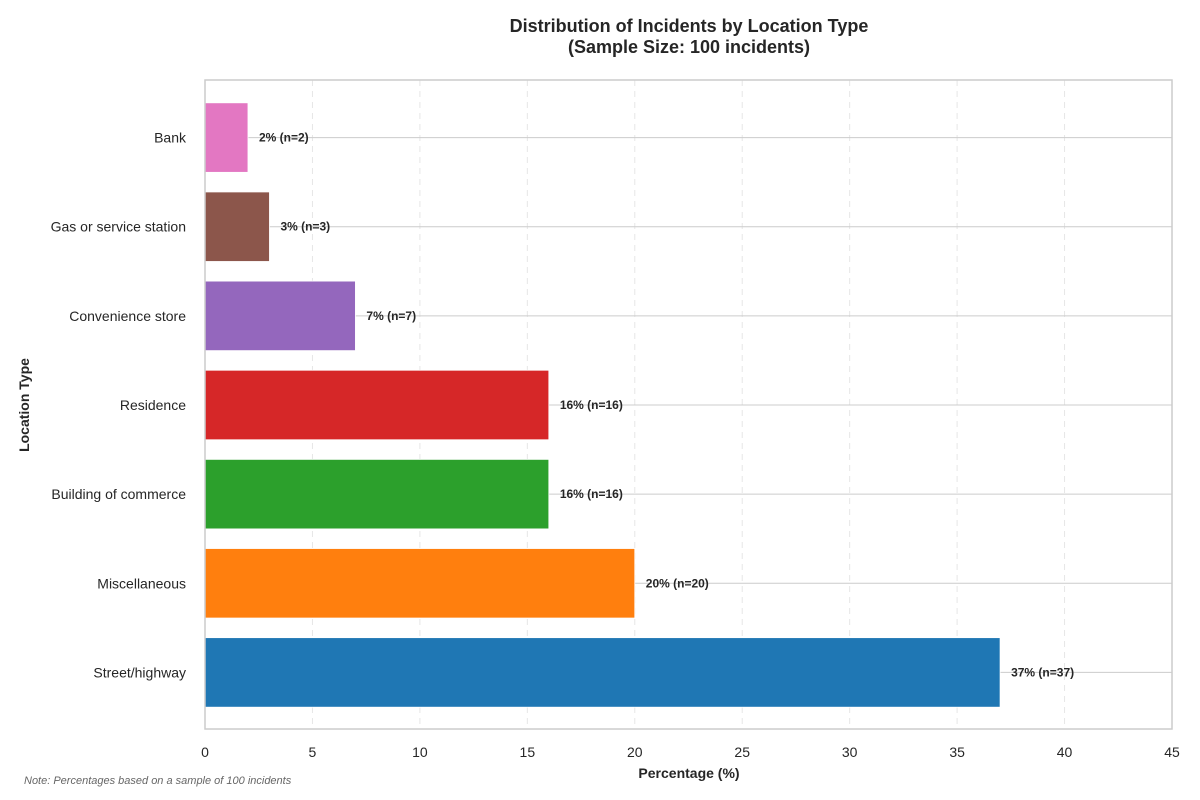  Describe the element at coordinates (118, 494) in the screenshot. I see `y-tick-label: Building of commerce` at that location.